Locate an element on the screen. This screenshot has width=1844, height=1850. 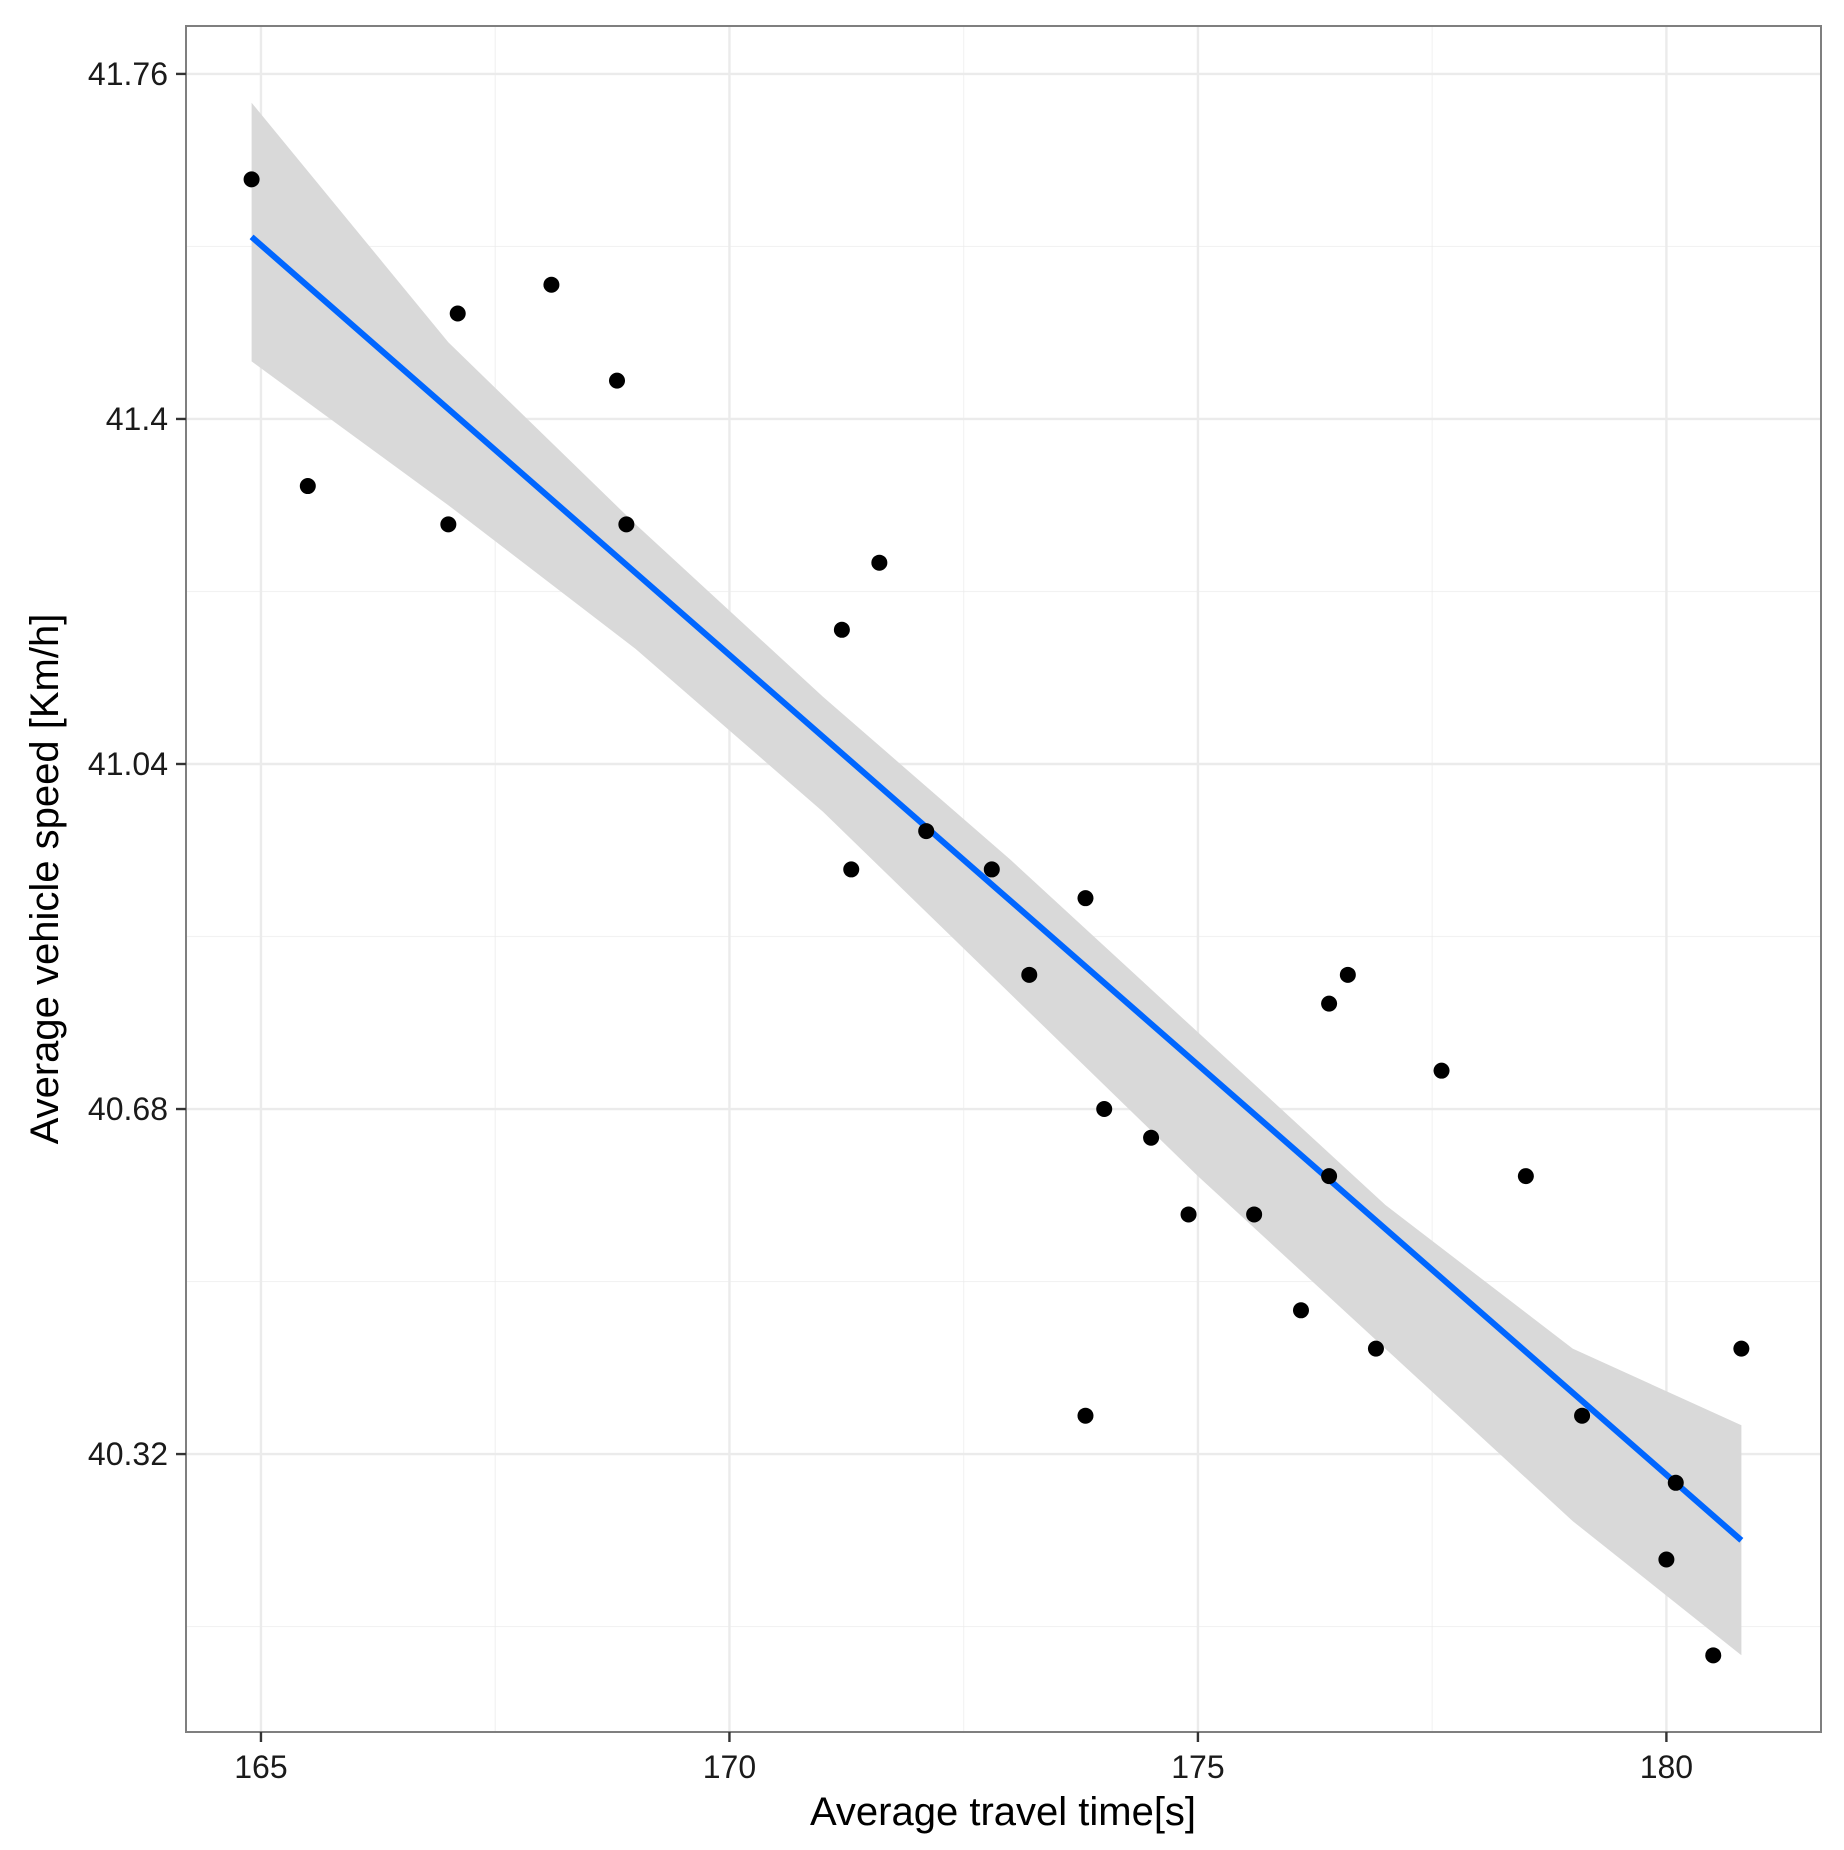
x-tick-label: 165 is located at coordinates (260, 1767).